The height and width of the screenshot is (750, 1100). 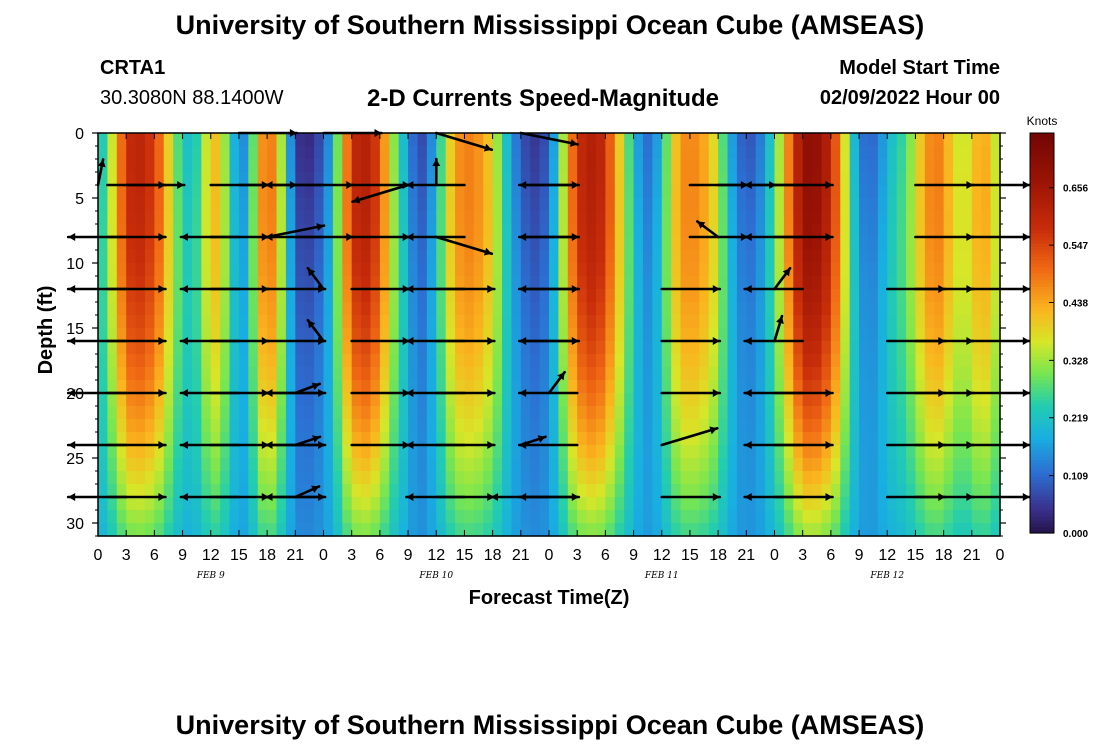 I want to click on station-coords: 30.3080N 88.1400W, so click(x=192, y=98).